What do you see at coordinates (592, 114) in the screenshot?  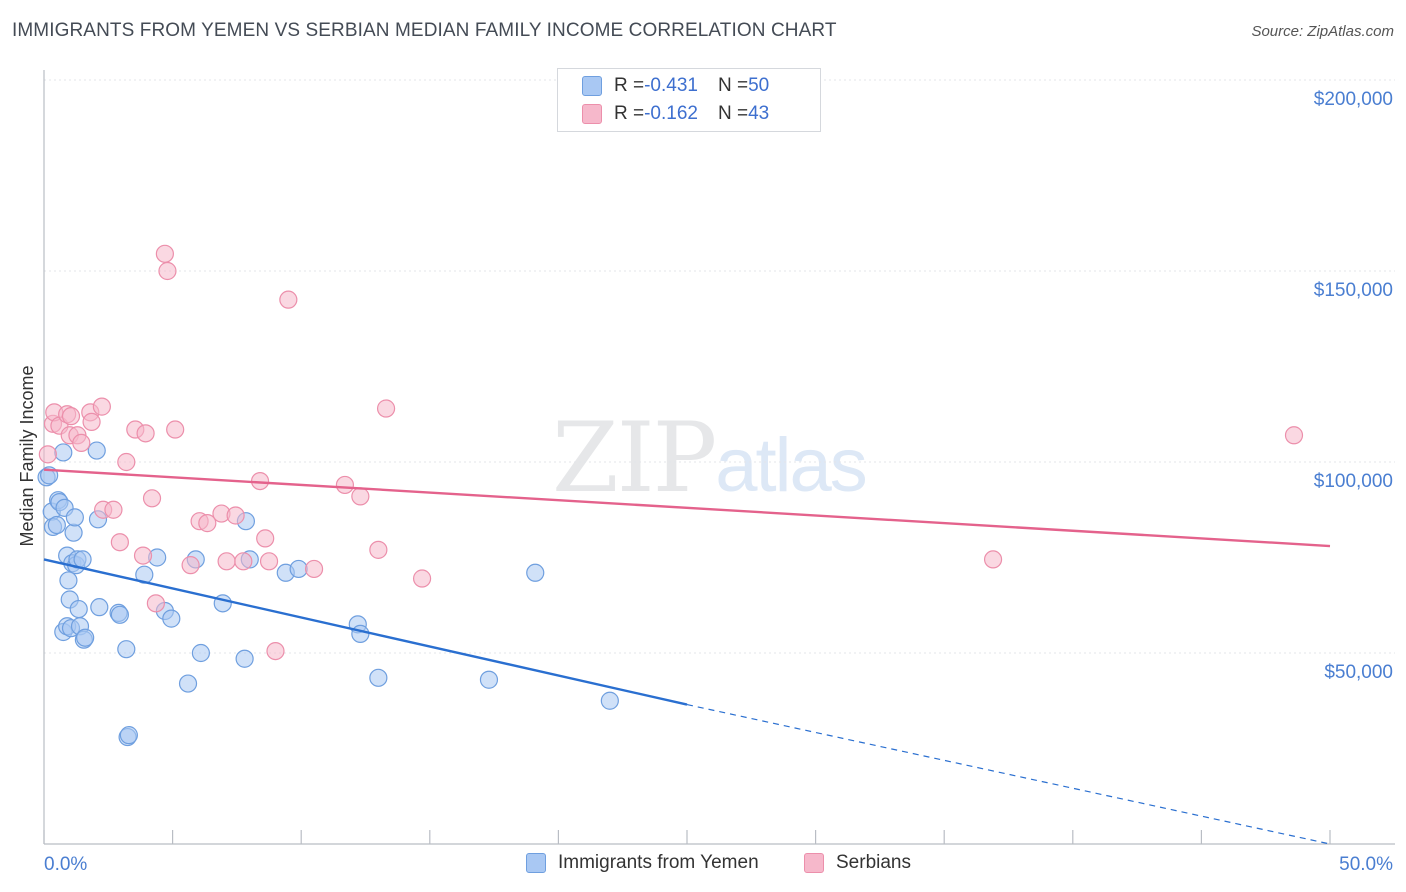 I see `legend-swatch-serbians` at bounding box center [592, 114].